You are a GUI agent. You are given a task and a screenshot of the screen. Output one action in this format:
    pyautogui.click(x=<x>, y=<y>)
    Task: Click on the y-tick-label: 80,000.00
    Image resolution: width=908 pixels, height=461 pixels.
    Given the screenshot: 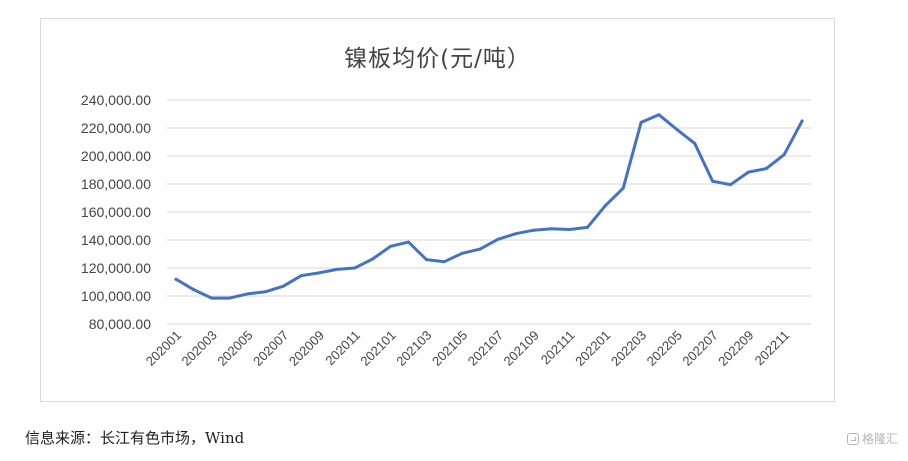 What is the action you would take?
    pyautogui.click(x=120, y=324)
    